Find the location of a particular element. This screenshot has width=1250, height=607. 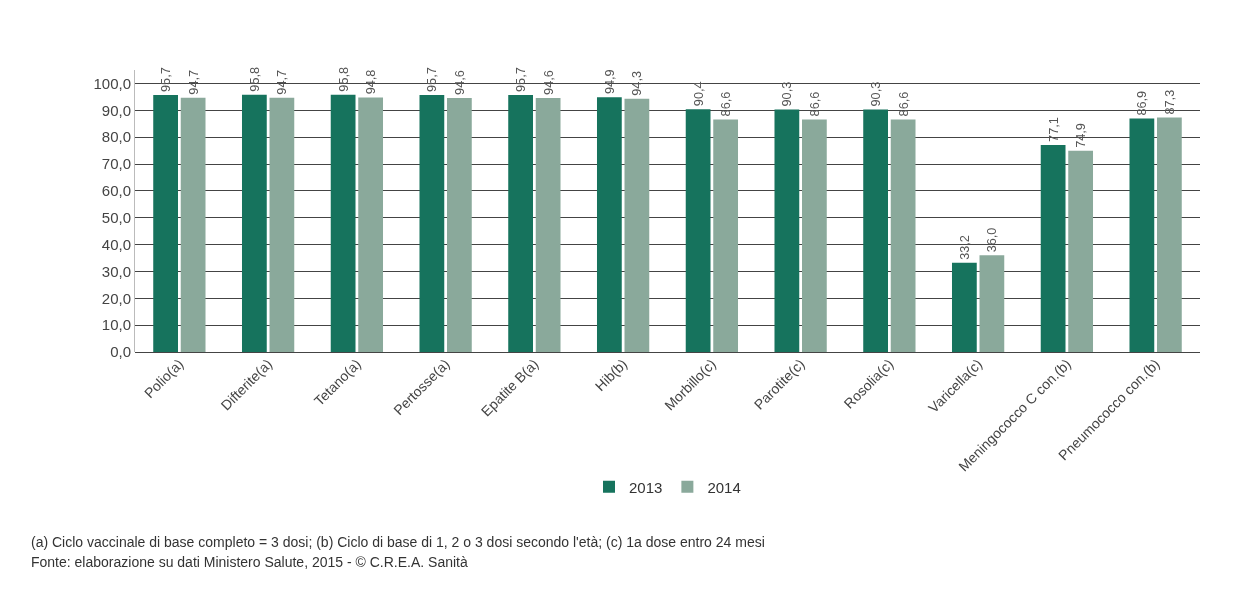

y-tick-label: 90,0 is located at coordinates (116, 110).